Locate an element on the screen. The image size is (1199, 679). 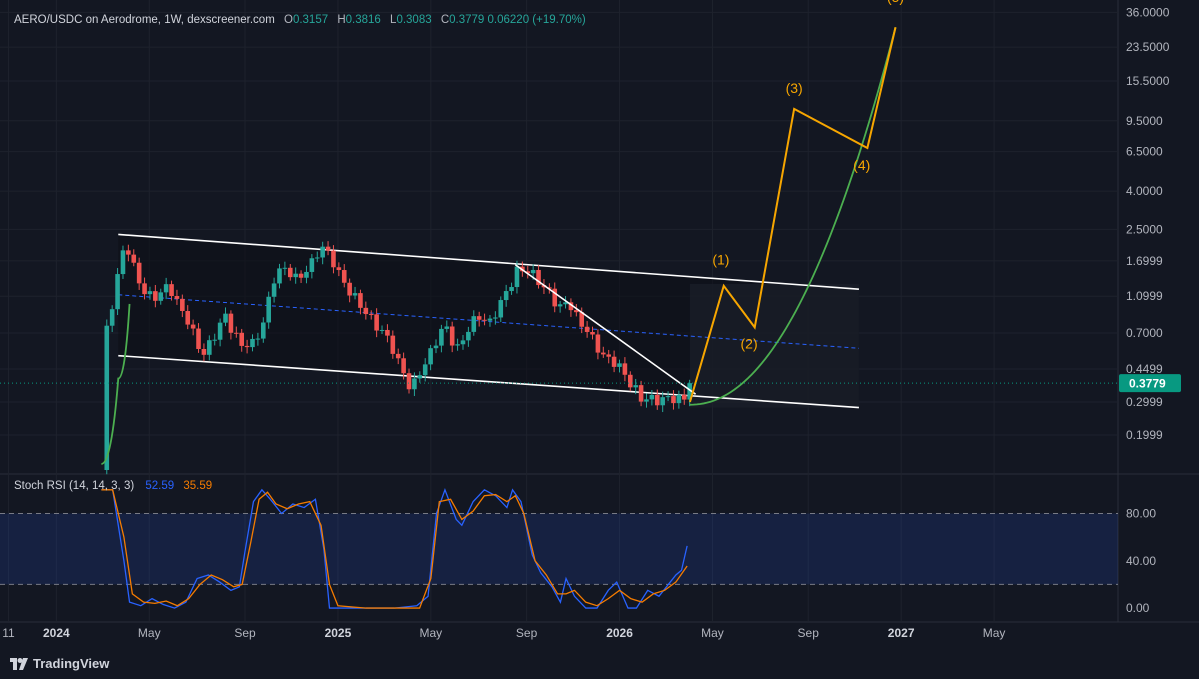
wave-label-2: (2) is located at coordinates (749, 343).